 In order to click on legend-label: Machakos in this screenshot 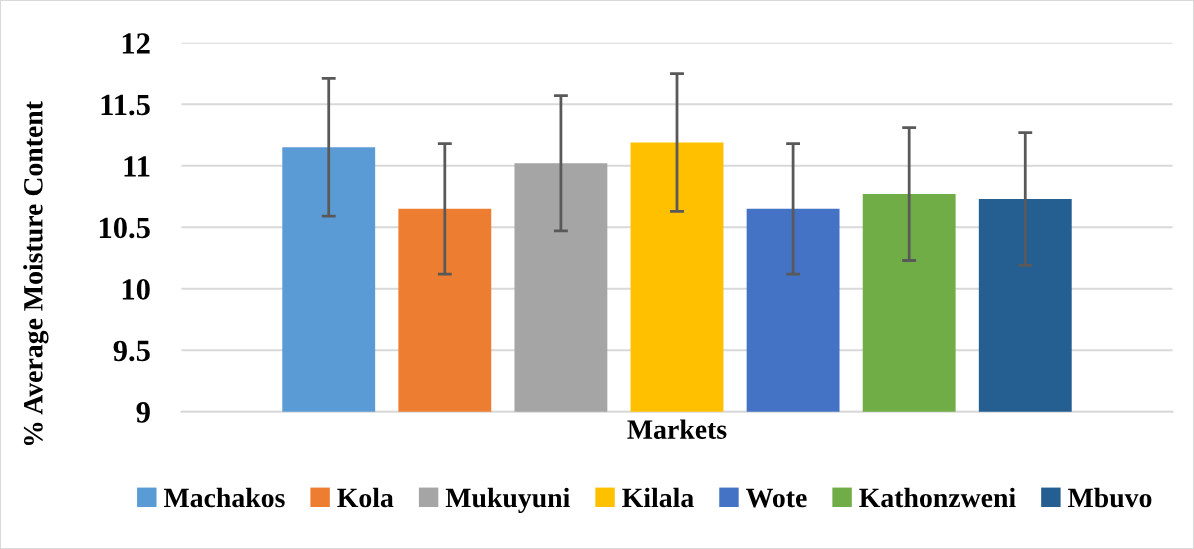, I will do `click(224, 497)`.